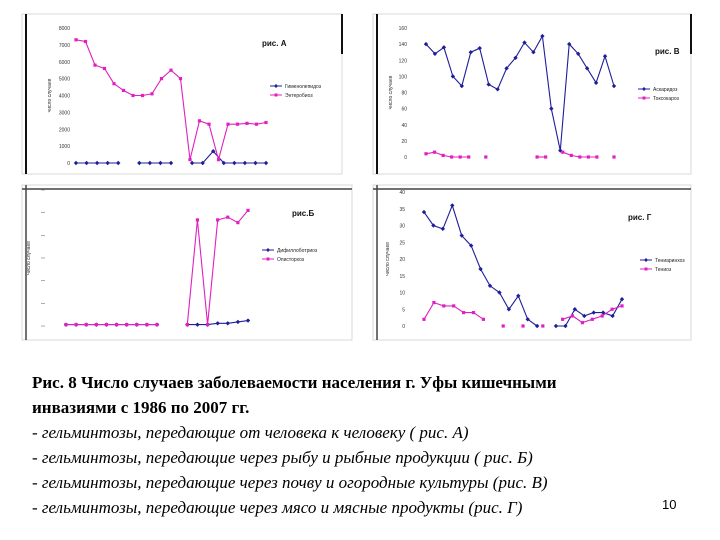 The image size is (720, 540). I want to click on y-tick-label: 20, so click(402, 260).